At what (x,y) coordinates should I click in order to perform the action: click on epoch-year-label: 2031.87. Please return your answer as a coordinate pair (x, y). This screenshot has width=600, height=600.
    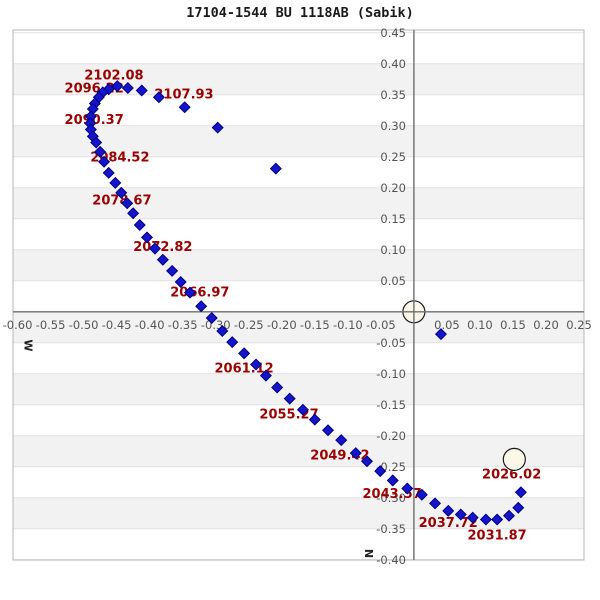
    Looking at the image, I should click on (497, 536).